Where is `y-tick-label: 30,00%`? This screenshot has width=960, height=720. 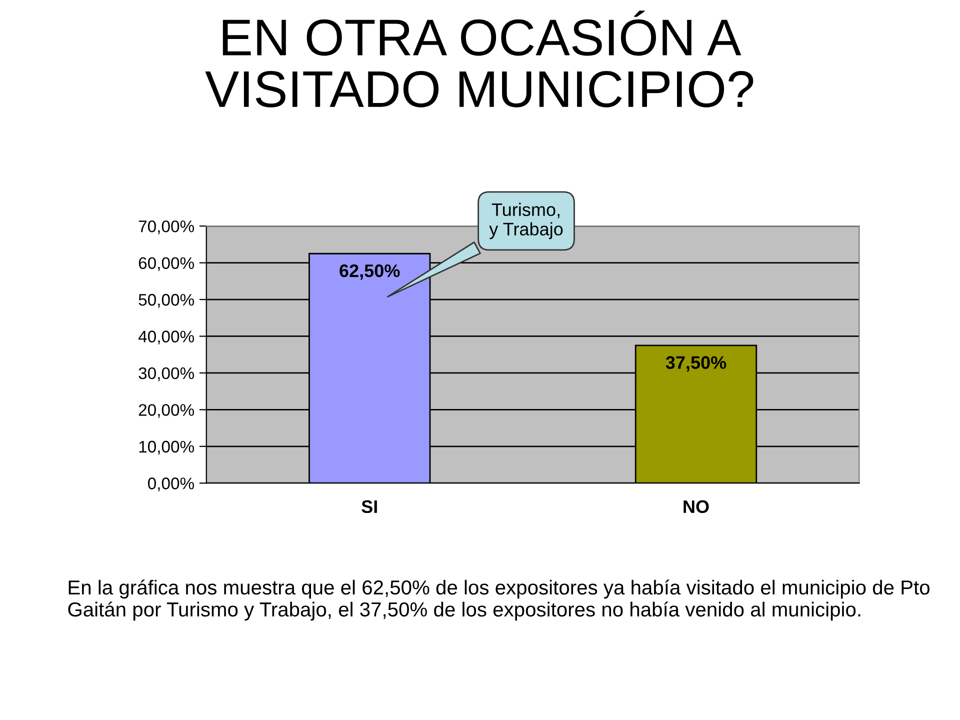
y-tick-label: 30,00% is located at coordinates (166, 374).